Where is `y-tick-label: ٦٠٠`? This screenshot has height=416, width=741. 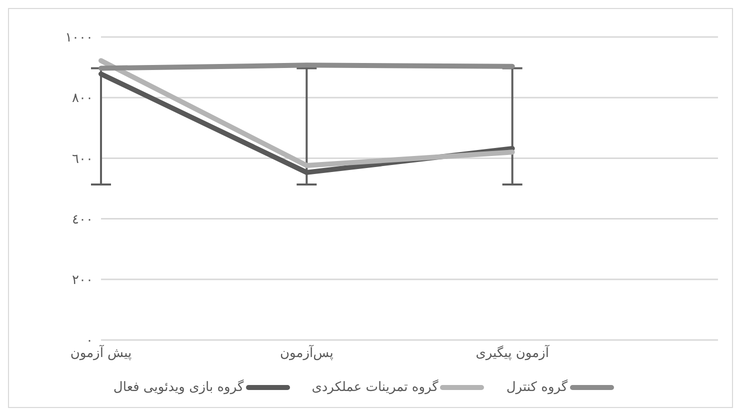
y-tick-label: ٦٠٠ is located at coordinates (82, 159).